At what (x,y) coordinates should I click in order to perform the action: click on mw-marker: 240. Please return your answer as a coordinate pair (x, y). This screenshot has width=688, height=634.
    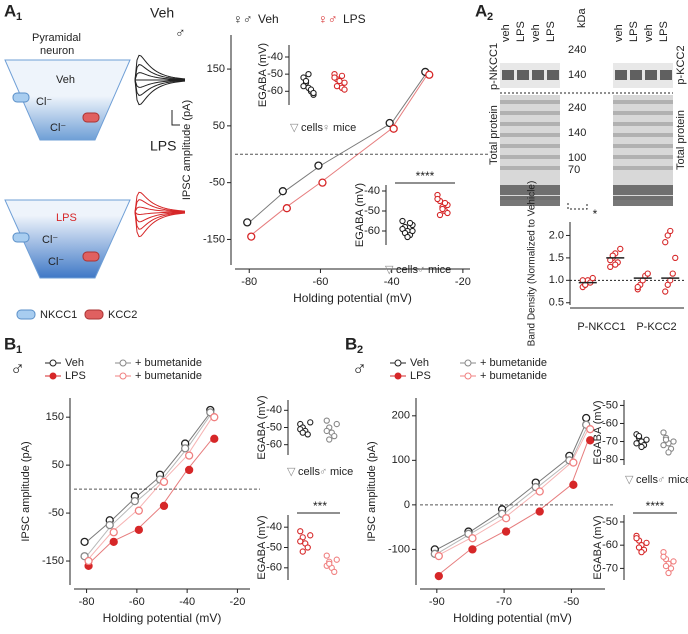
    Looking at the image, I should click on (577, 50).